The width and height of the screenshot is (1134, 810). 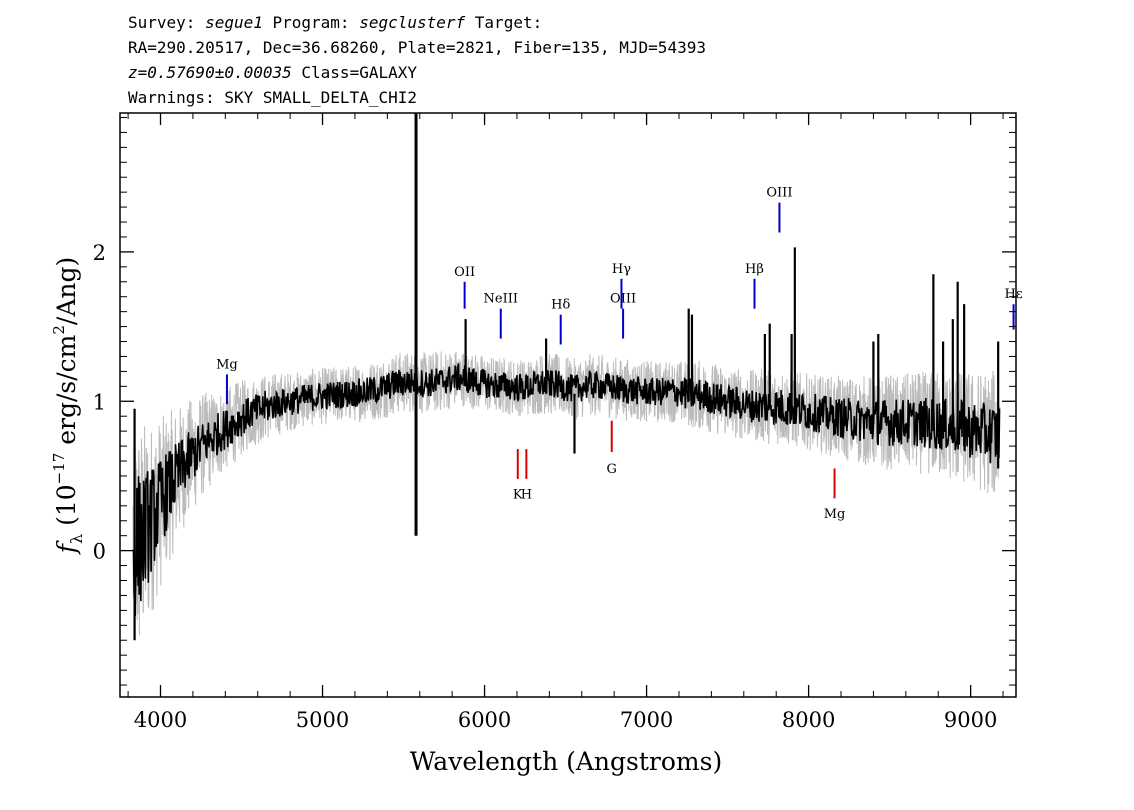 I want to click on header-line-3: z=0.57690±0.00035 Class=GALAXY, so click(x=272, y=72).